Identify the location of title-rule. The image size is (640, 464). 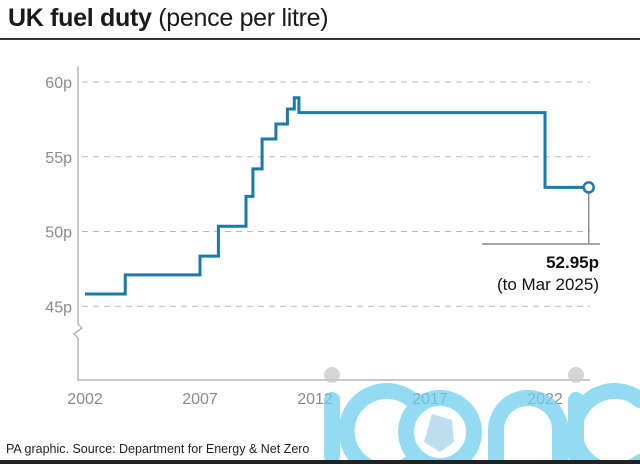
(320, 39).